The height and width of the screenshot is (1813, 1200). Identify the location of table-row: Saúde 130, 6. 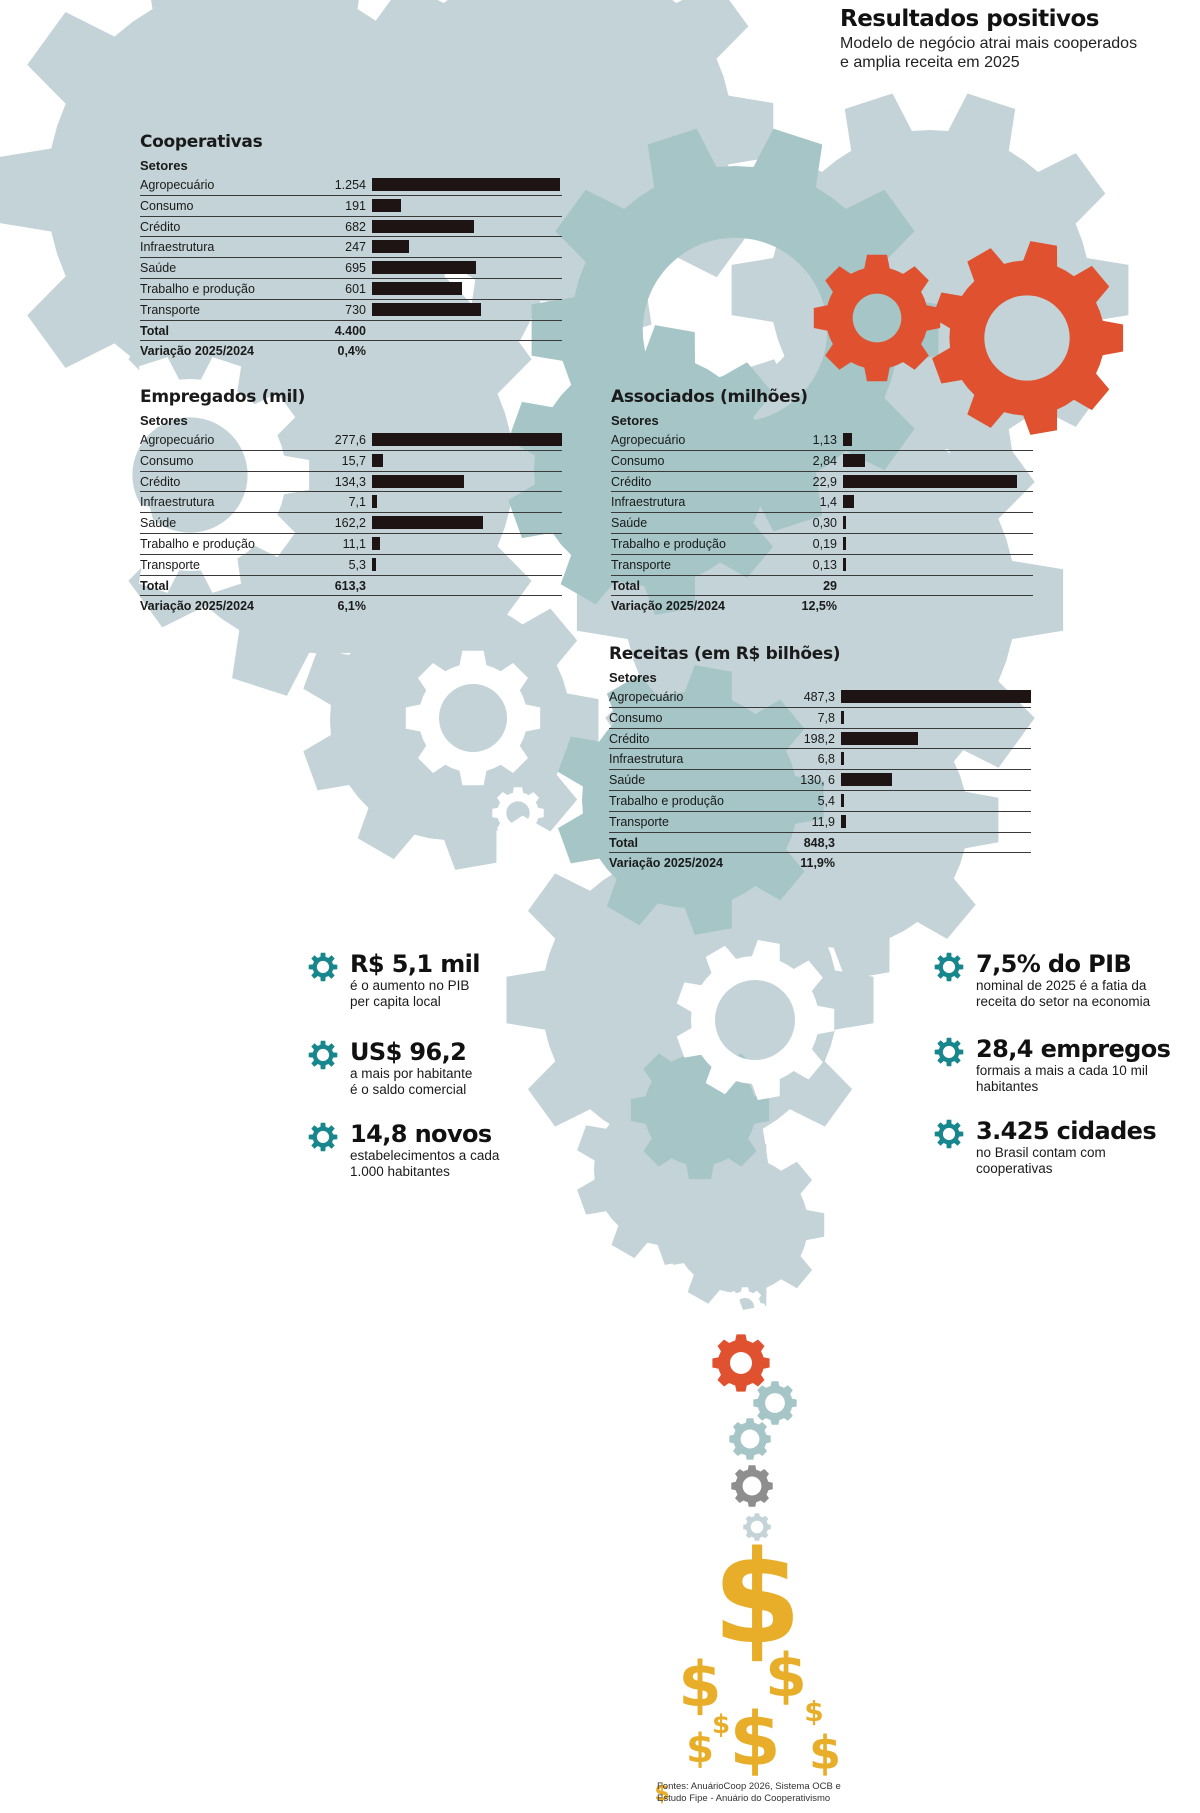
(820, 780).